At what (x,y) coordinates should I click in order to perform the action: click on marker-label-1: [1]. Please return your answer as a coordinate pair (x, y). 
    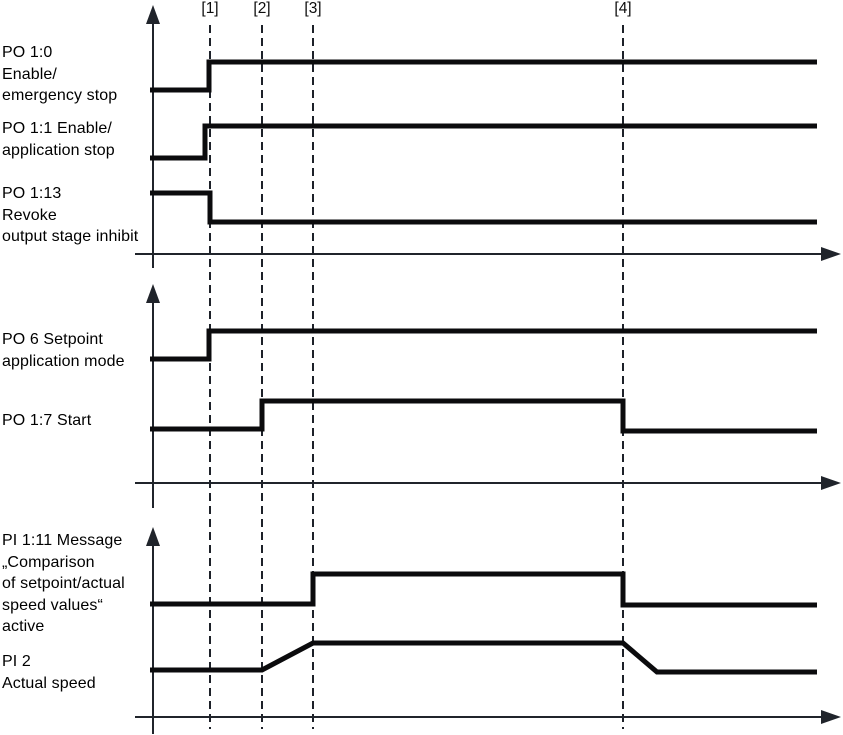
    Looking at the image, I should click on (210, 8).